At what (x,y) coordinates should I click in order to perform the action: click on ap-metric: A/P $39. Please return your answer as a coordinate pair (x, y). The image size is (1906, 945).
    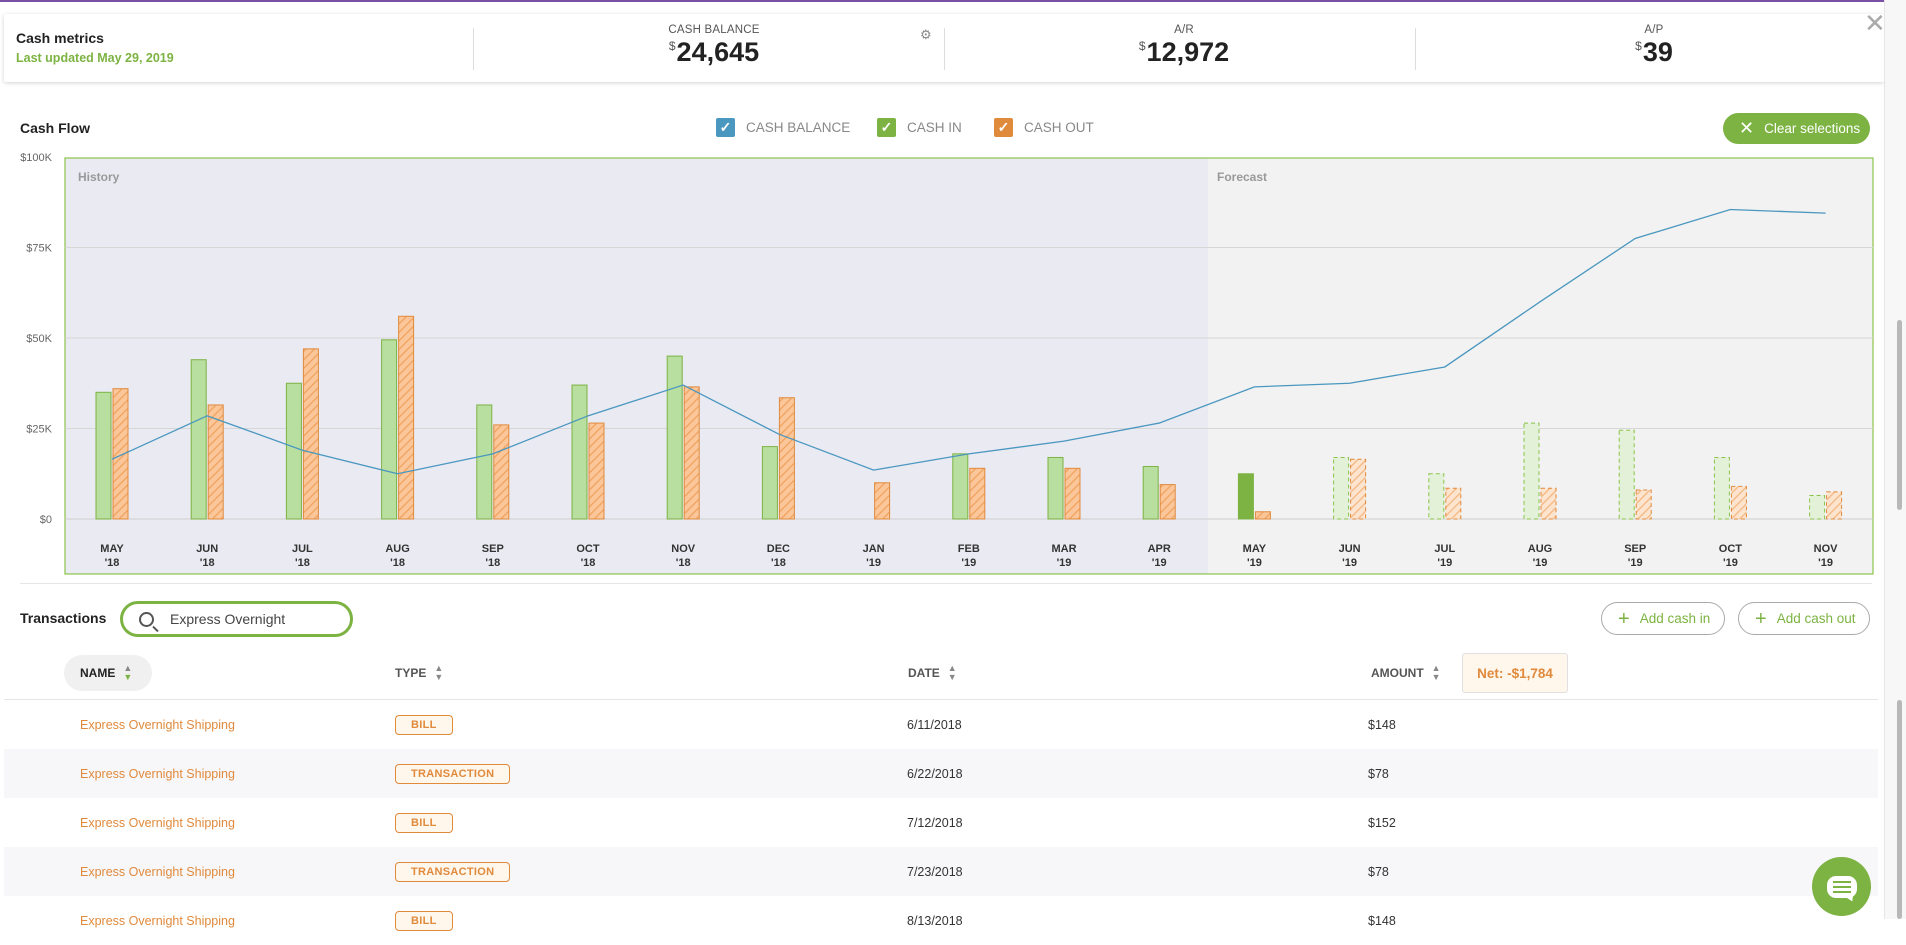
    Looking at the image, I should click on (1654, 46).